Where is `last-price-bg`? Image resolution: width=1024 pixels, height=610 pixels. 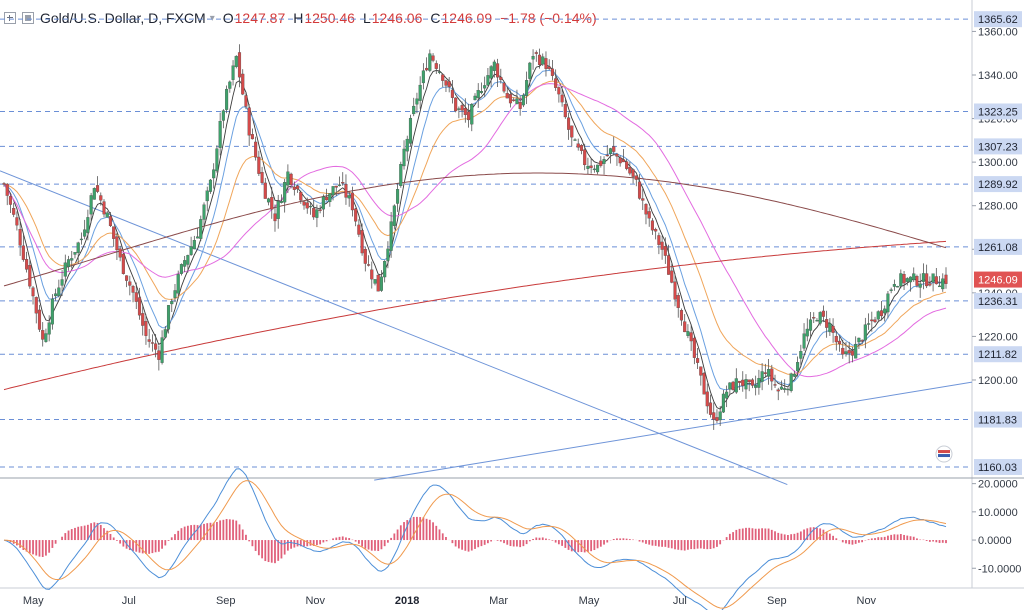
last-price-bg is located at coordinates (998, 279).